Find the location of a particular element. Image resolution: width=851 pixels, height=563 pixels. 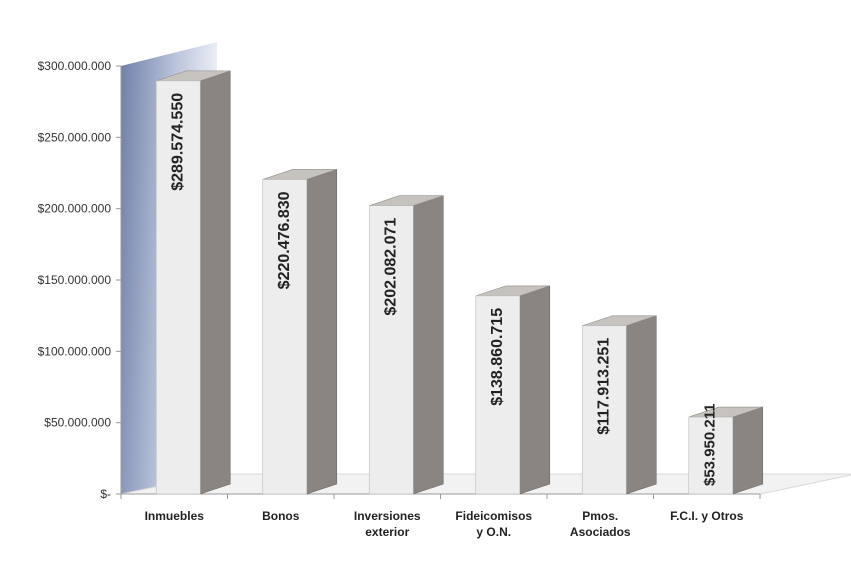

y-tick-label: $200.000.000 is located at coordinates (75, 209).